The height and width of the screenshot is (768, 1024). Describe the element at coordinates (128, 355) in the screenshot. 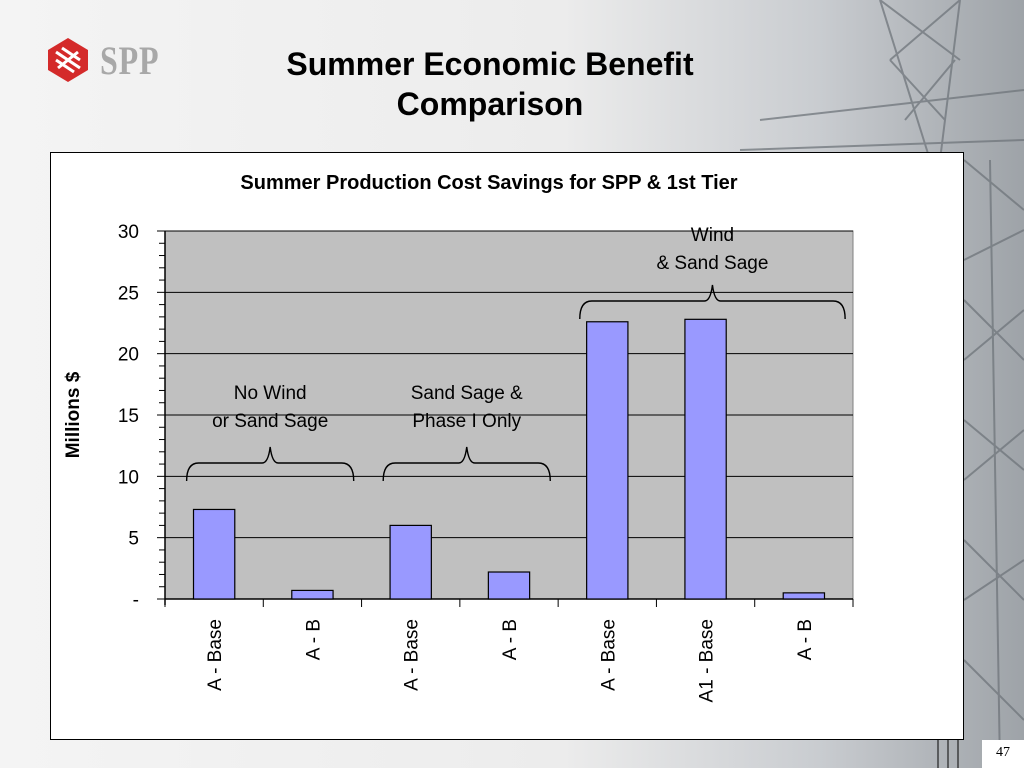

I see `y-tick-label: 20` at that location.